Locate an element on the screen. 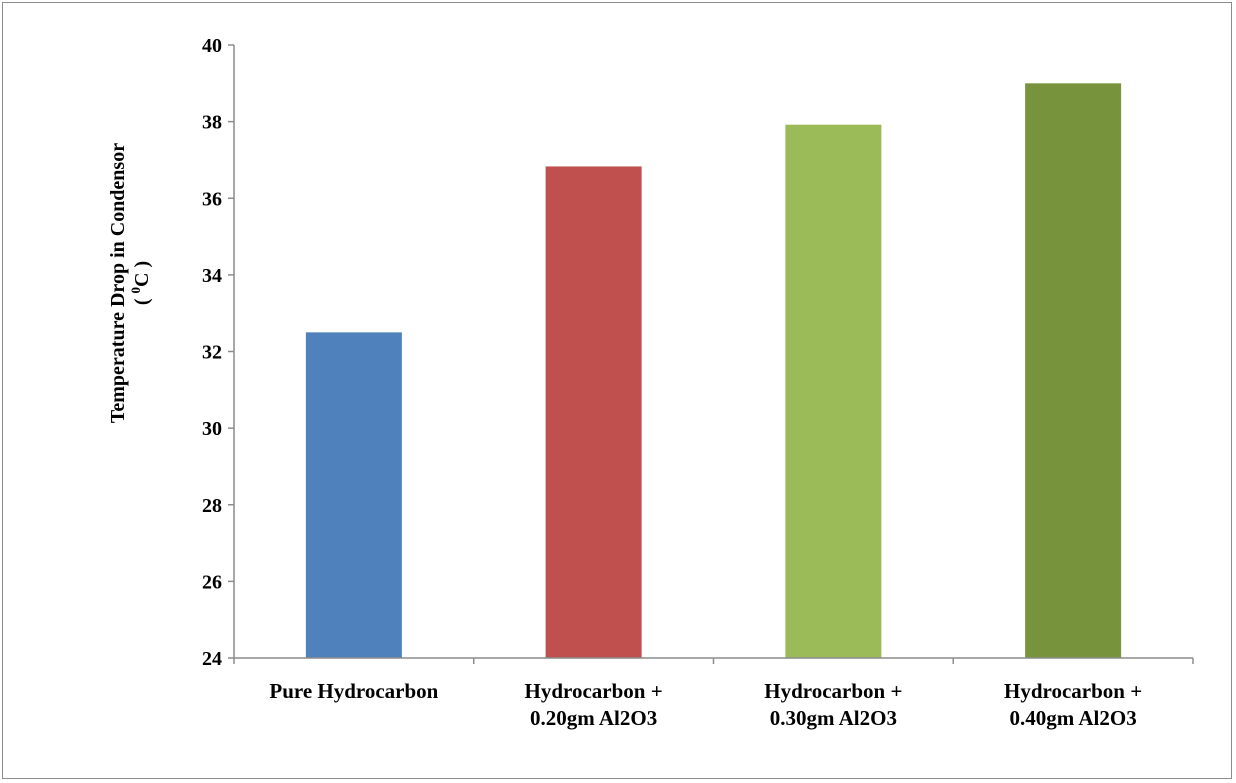 Image resolution: width=1236 pixels, height=783 pixels. x-category-label-line: 0.30gm Al2O3 is located at coordinates (833, 718).